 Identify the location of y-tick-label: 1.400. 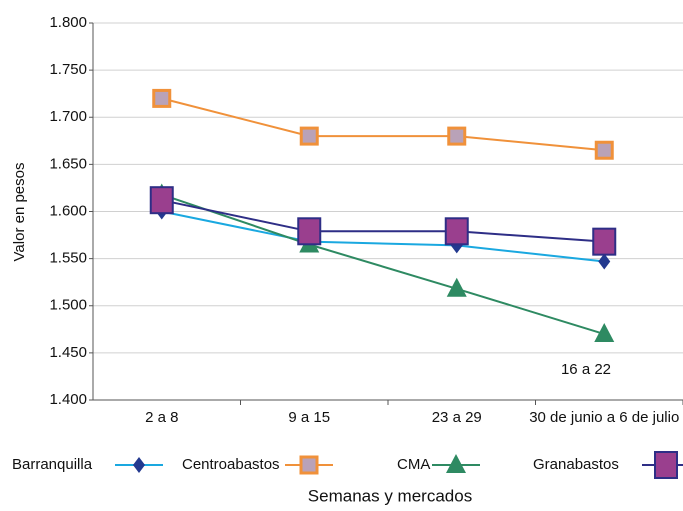
(68, 399).